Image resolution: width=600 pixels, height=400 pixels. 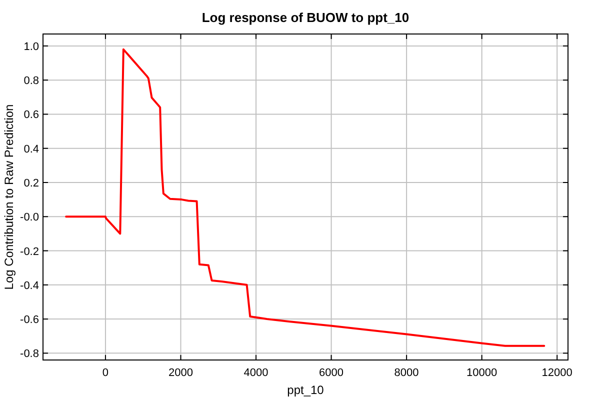 What do you see at coordinates (29, 320) in the screenshot?
I see `y-tick-label: -0.6` at bounding box center [29, 320].